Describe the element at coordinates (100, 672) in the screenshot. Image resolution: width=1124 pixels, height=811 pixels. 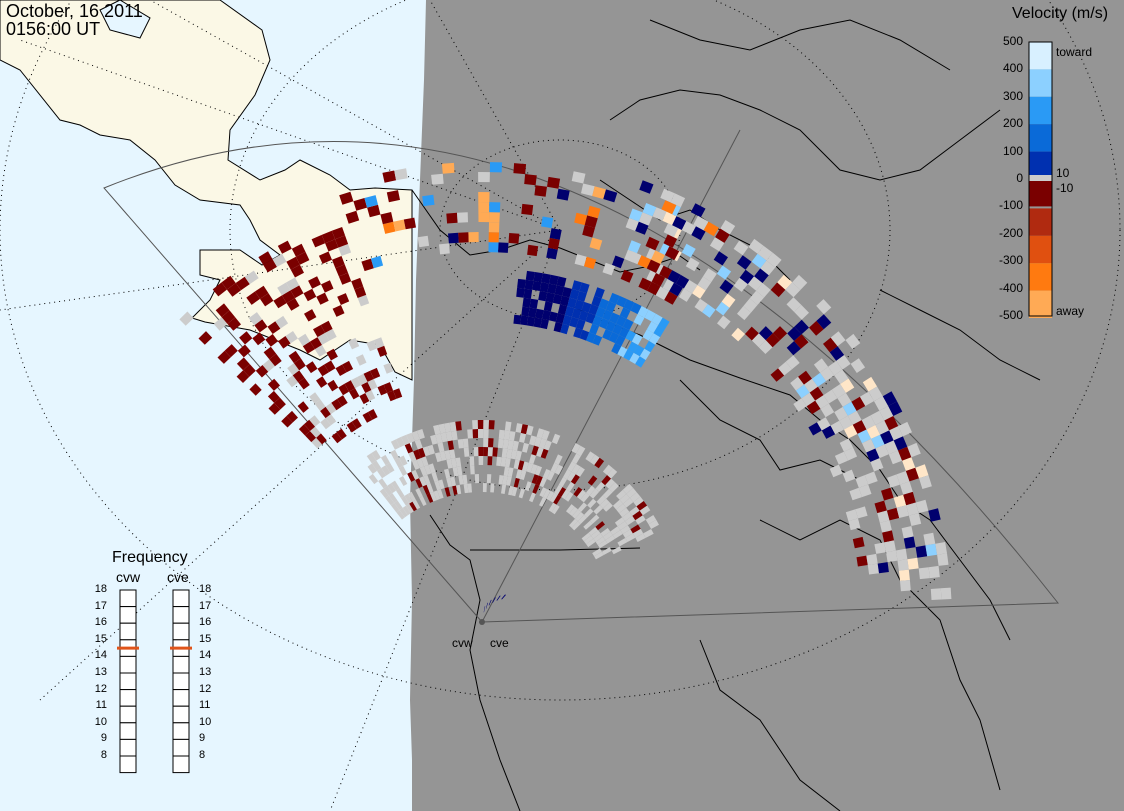
I see `frequency-scale-label: 13` at that location.